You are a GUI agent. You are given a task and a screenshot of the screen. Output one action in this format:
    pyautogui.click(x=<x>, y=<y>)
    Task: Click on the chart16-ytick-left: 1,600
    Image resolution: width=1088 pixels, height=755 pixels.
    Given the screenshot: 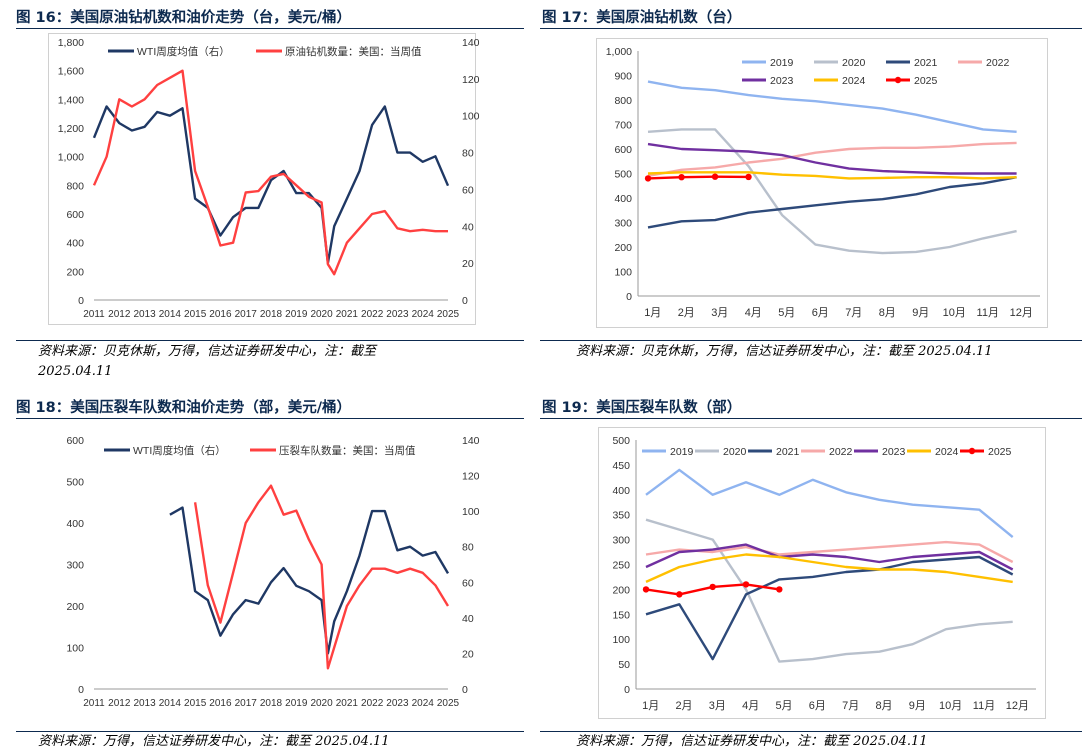 What is the action you would take?
    pyautogui.click(x=71, y=72)
    